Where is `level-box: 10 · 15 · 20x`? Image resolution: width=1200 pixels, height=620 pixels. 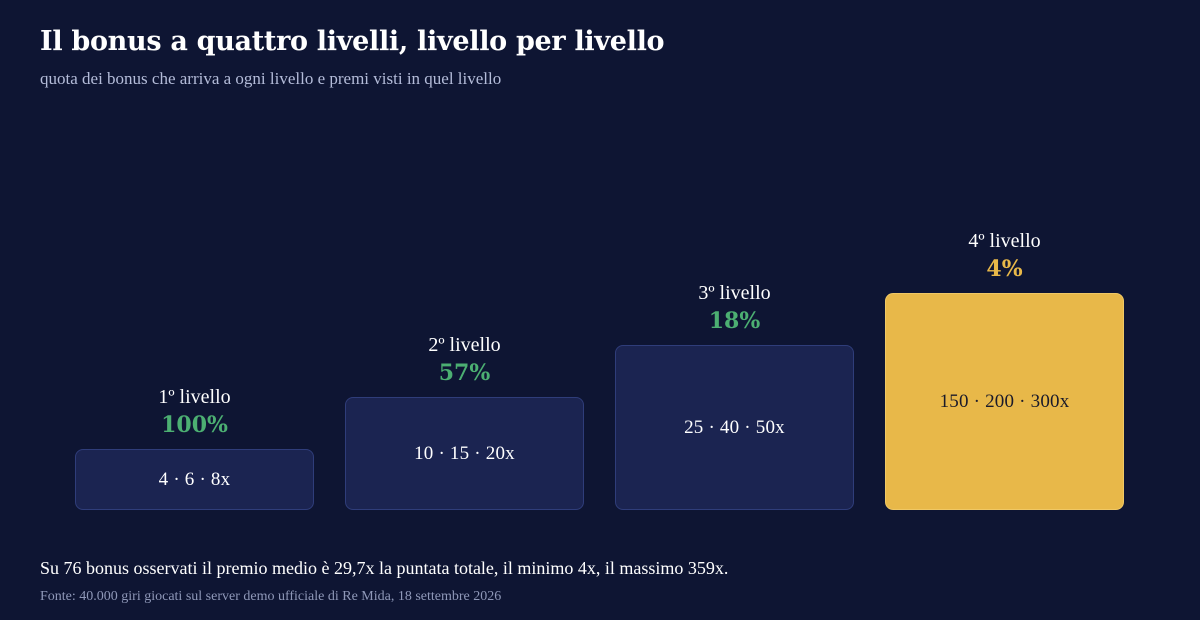
level-box: 10 · 15 · 20x is located at coordinates (464, 453).